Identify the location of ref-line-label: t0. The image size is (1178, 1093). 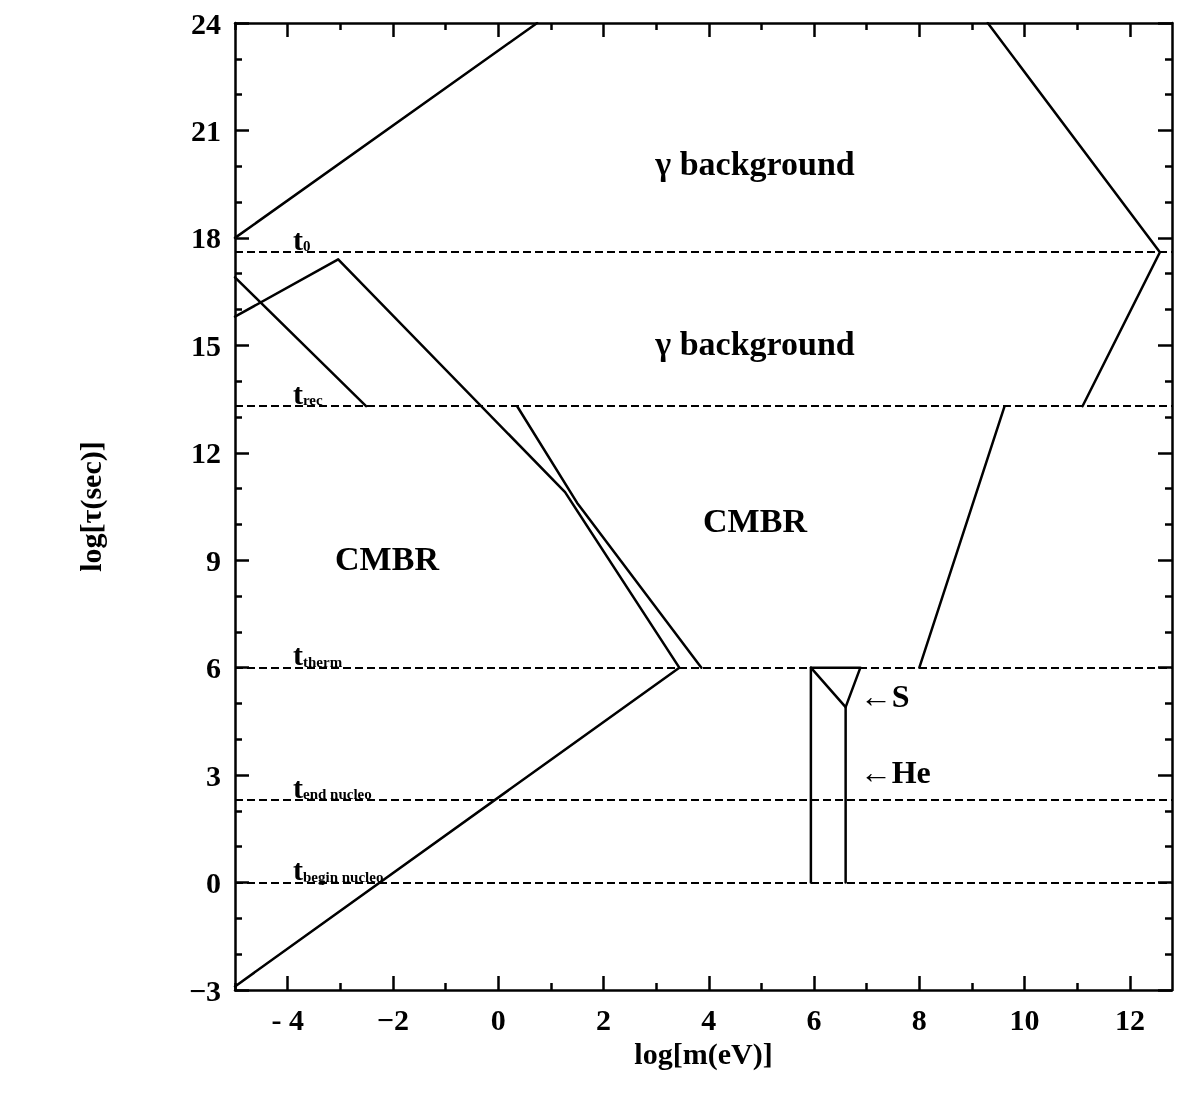
(302, 239).